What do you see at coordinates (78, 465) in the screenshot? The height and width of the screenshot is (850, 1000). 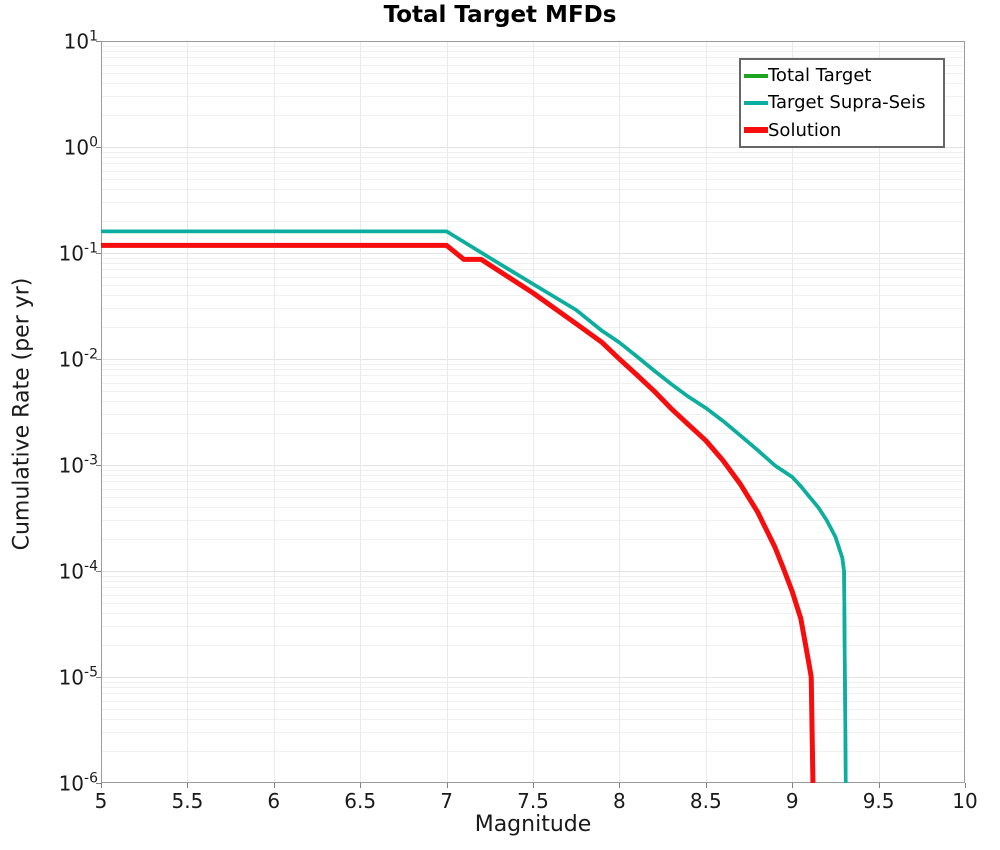 I see `y-tick-label-1e-3: 10⁻³` at bounding box center [78, 465].